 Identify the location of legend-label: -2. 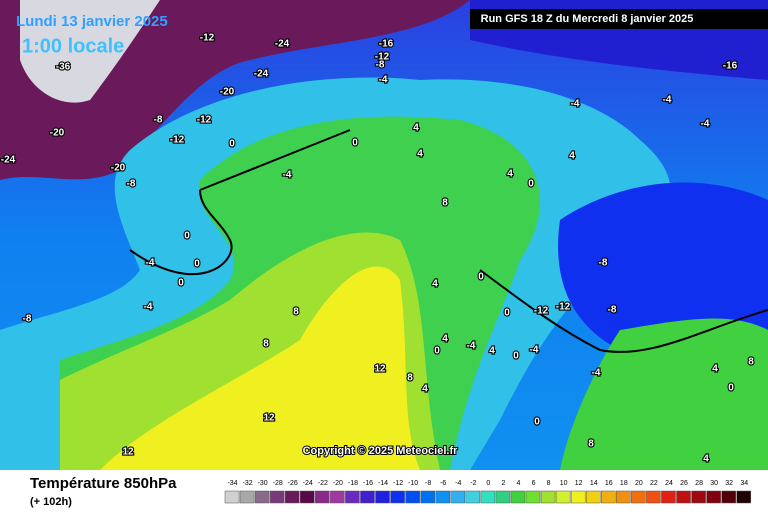
(473, 483).